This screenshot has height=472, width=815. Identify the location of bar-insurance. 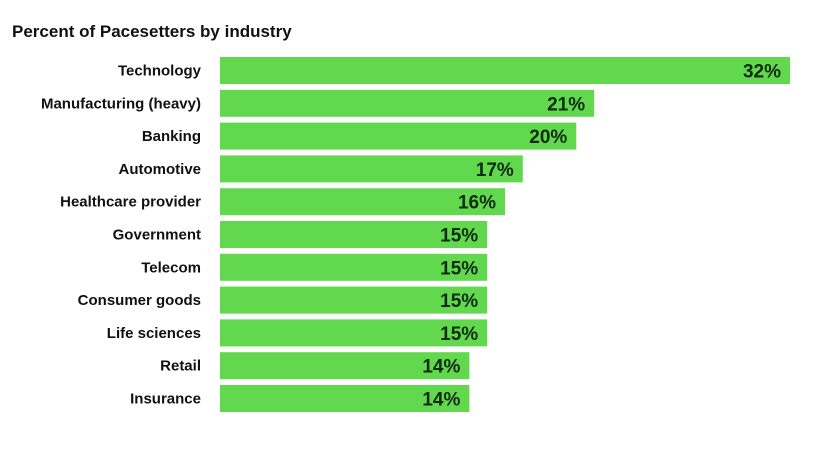
(345, 398).